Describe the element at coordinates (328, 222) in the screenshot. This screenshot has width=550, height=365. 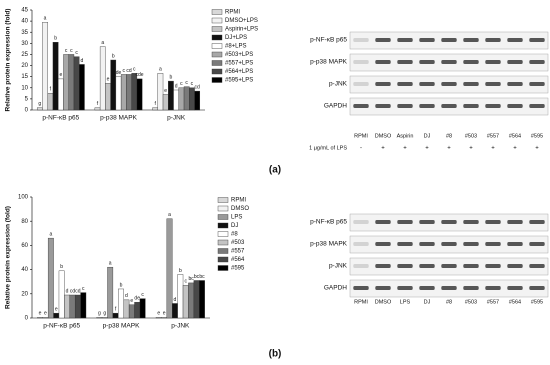
I see `blot-row-label: p-NF-κB p65` at that location.